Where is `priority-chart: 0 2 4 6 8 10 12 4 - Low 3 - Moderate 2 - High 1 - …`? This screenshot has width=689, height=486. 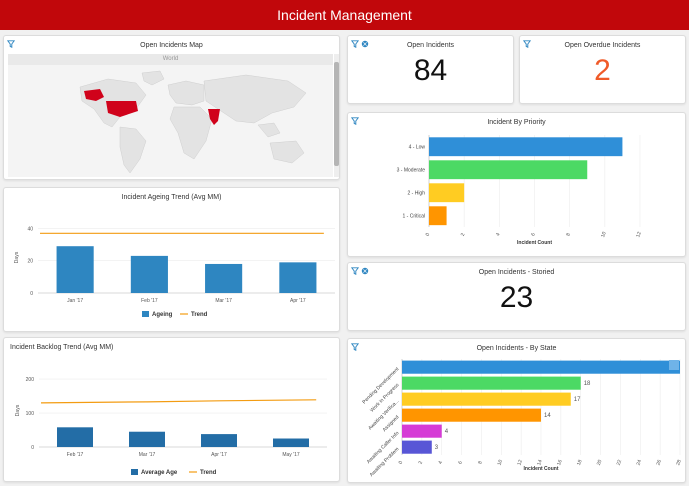
priority-chart: 0 2 4 6 8 10 12 4 - Low 3 - Moderate 2 - High 1 - … is located at coordinates (520, 190).